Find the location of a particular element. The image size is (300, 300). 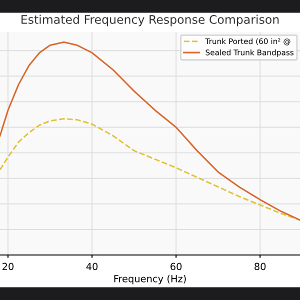

x-tick-label: 20 is located at coordinates (8, 266).